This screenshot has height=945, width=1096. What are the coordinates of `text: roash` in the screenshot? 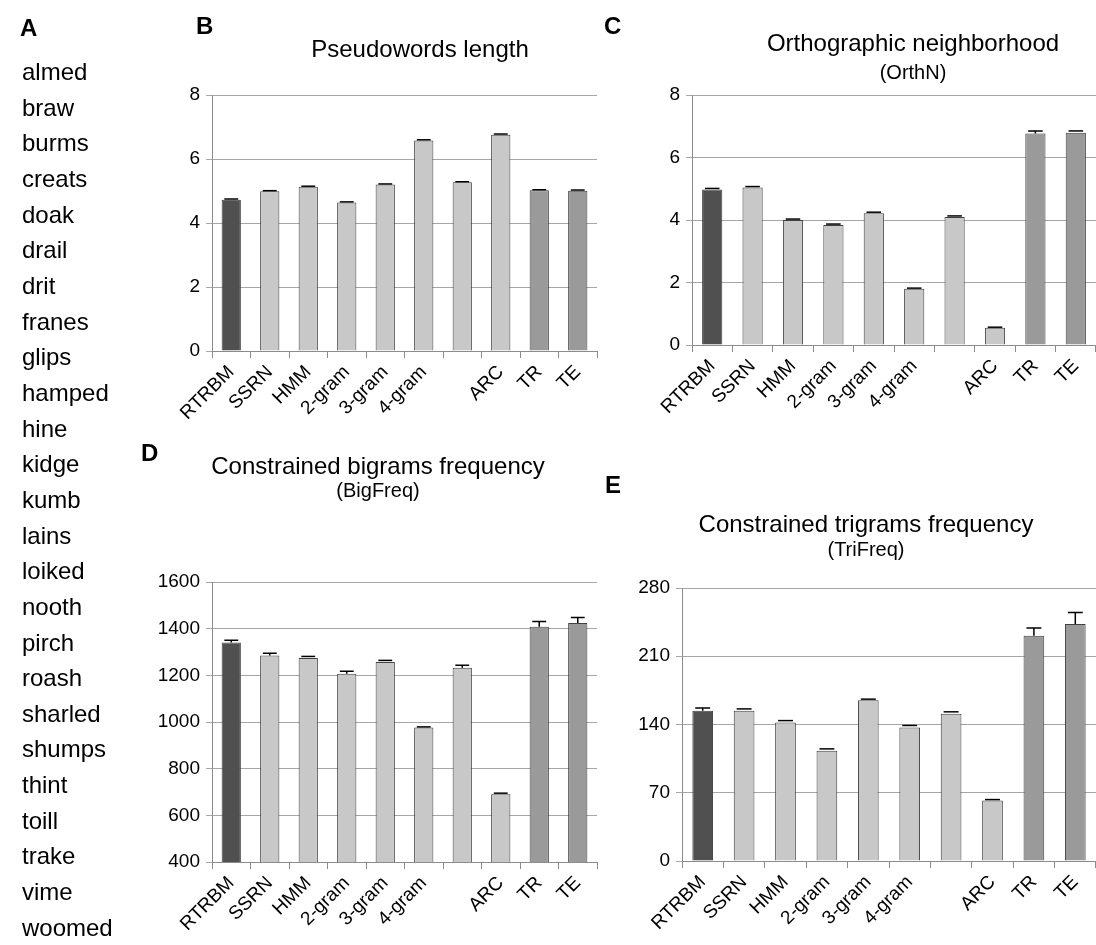 It's located at (52, 678).